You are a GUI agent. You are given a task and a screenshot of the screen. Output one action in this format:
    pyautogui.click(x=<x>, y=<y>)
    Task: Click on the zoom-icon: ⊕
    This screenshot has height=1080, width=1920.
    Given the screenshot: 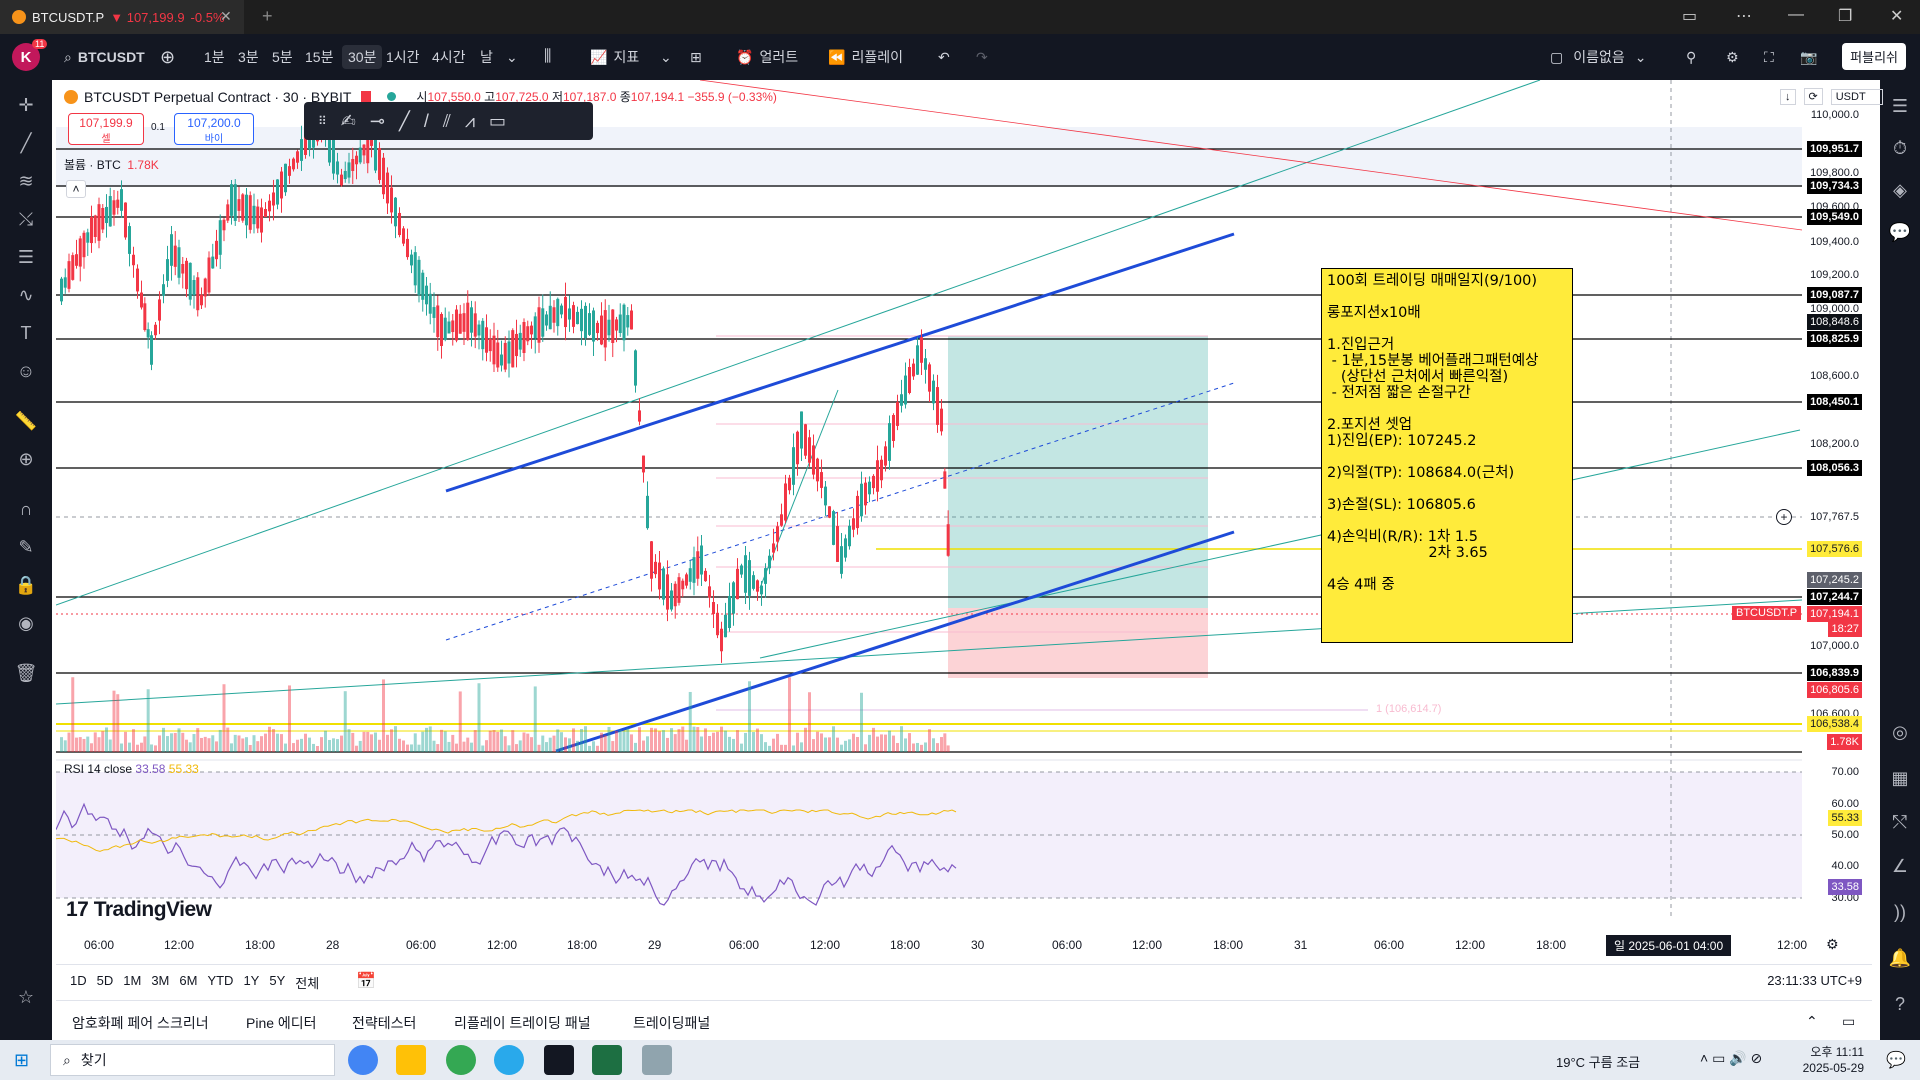 What is the action you would take?
    pyautogui.click(x=26, y=459)
    